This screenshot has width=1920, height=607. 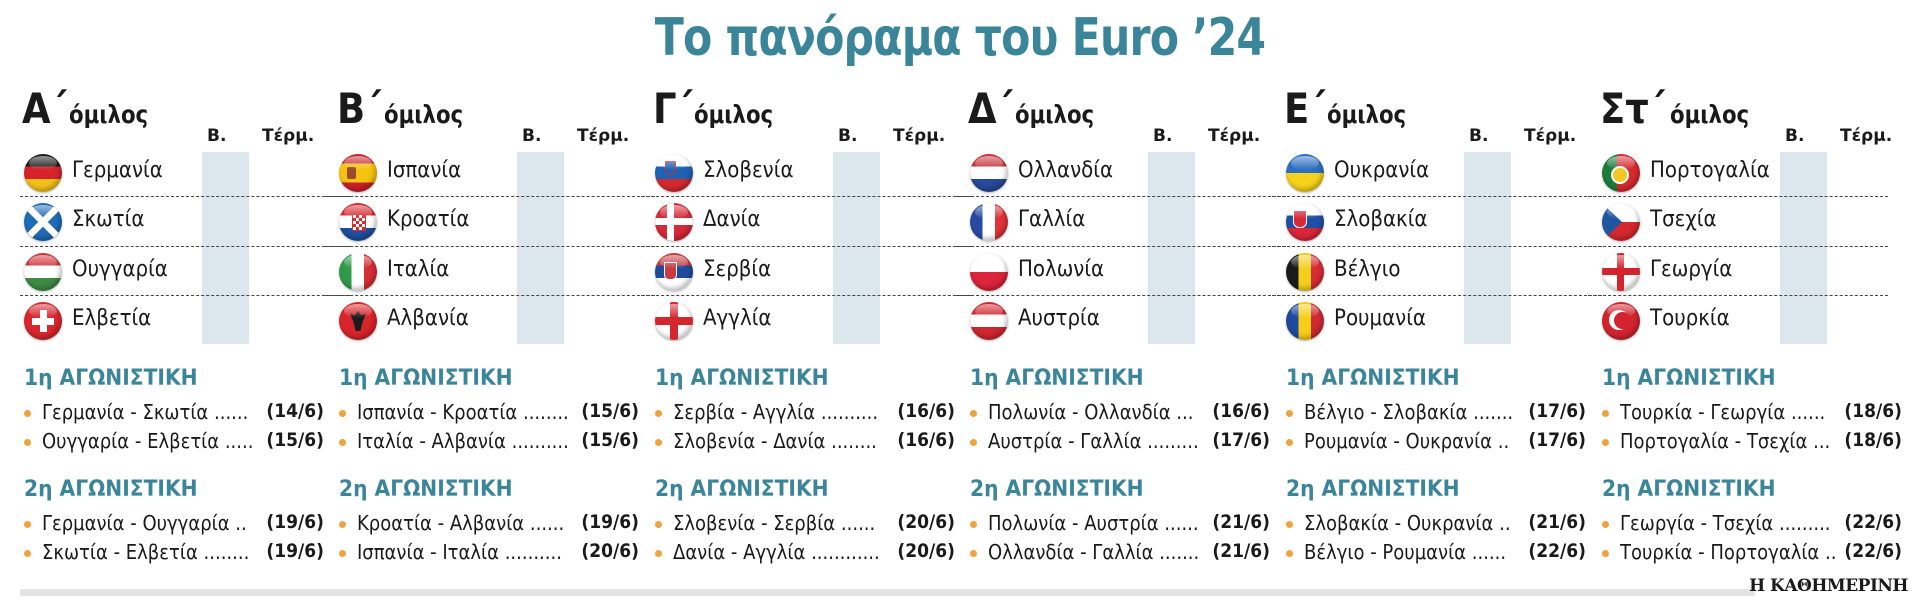 I want to click on flag-pl-icon, so click(x=989, y=272).